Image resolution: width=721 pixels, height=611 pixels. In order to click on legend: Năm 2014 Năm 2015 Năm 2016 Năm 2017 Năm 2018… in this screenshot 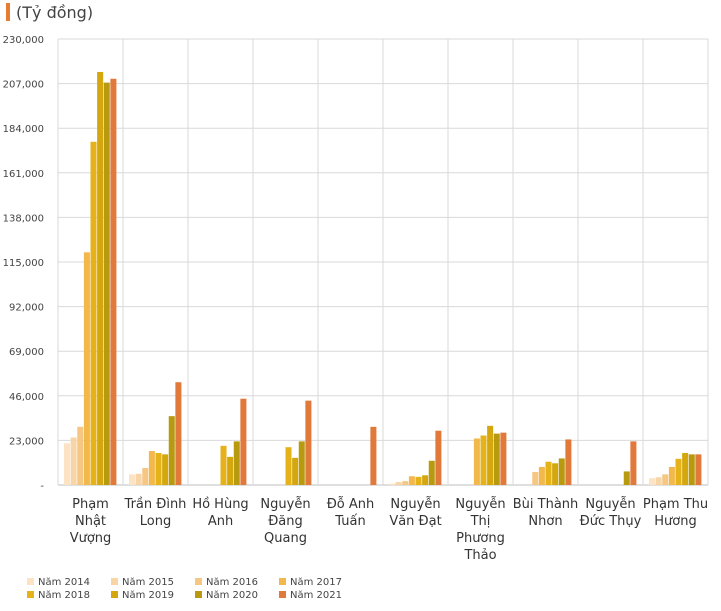, I will do `click(184, 589)`.